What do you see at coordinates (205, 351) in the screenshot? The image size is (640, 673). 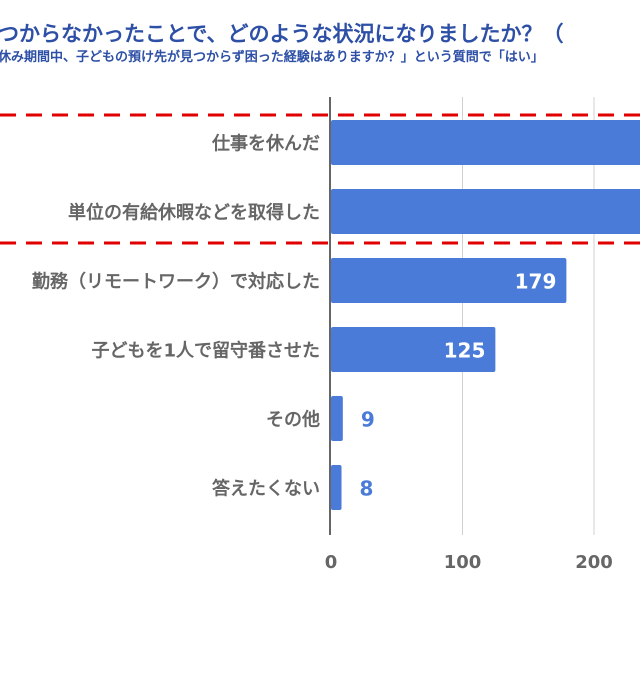 I see `category-label: 子どもを1人で留守番させた` at bounding box center [205, 351].